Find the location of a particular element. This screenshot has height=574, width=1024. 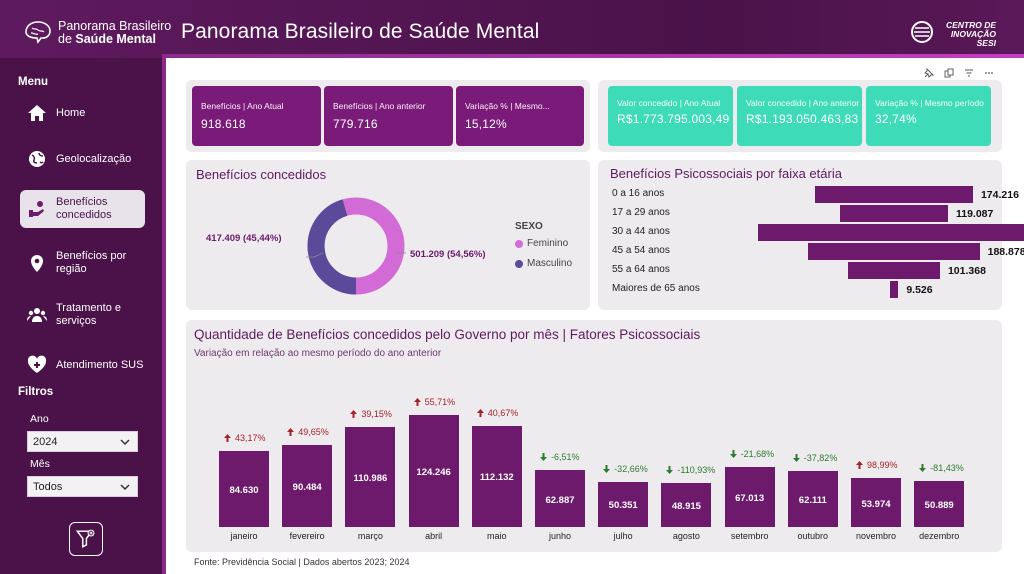

kpi-value: 918.618 is located at coordinates (223, 124).